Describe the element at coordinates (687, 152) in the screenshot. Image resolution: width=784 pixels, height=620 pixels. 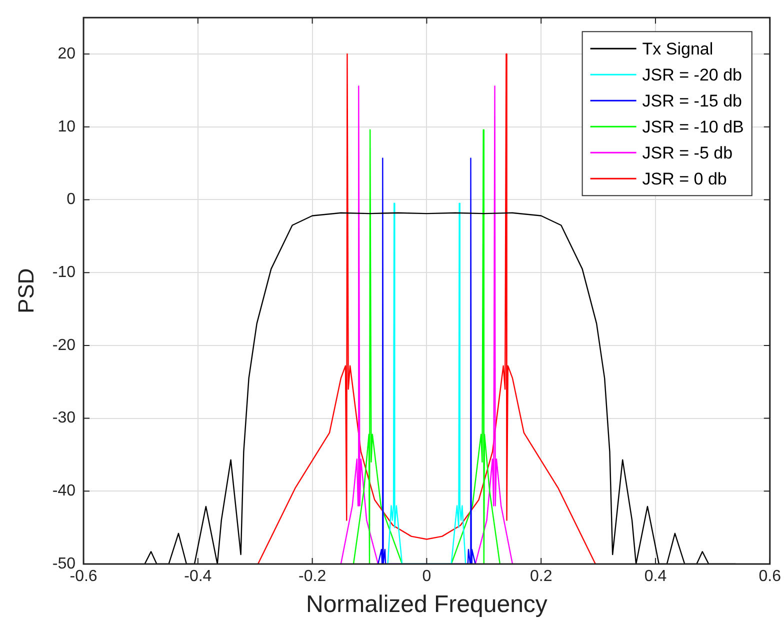
I see `legend-label: JSR = -5 db` at that location.